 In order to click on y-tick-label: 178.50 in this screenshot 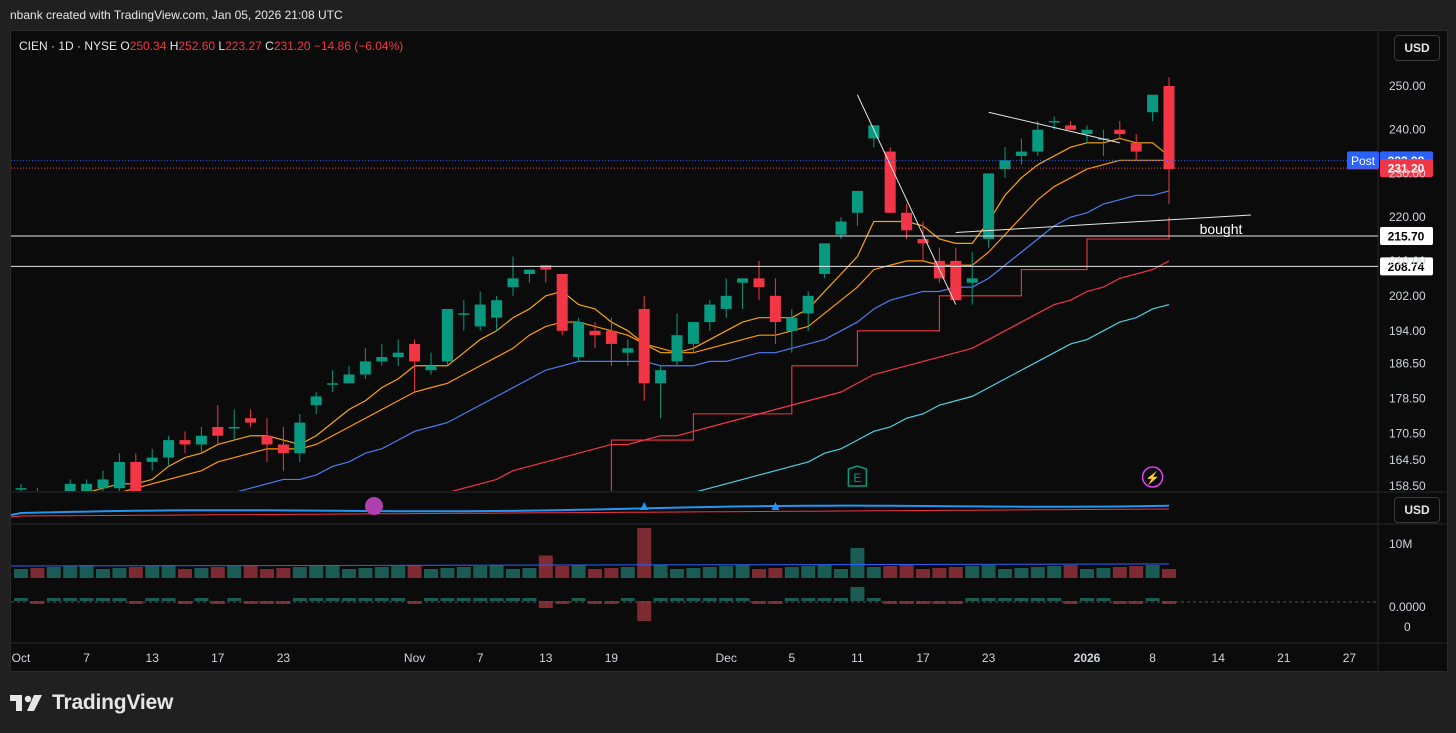, I will do `click(1407, 399)`.